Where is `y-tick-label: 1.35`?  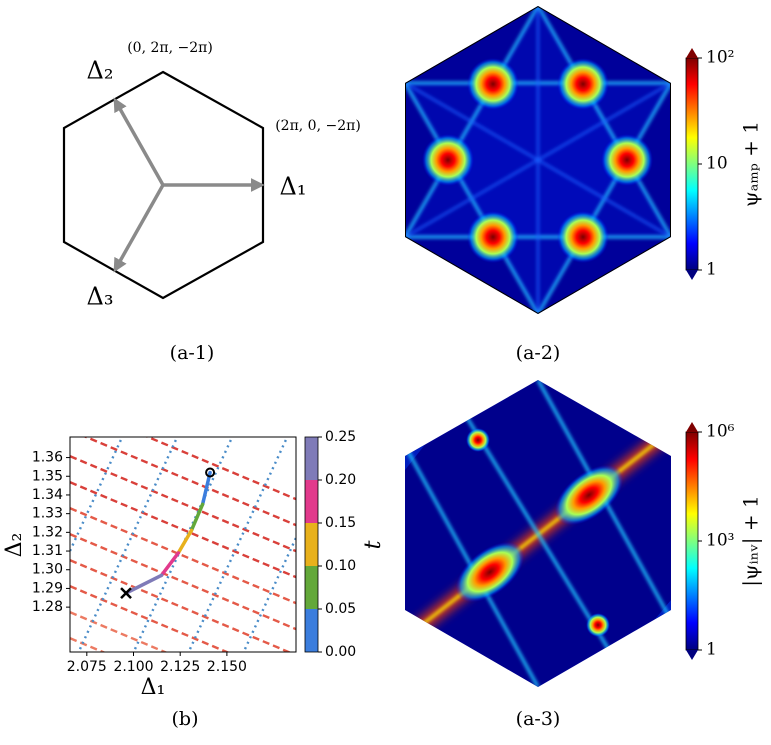
y-tick-label: 1.35 is located at coordinates (47, 476).